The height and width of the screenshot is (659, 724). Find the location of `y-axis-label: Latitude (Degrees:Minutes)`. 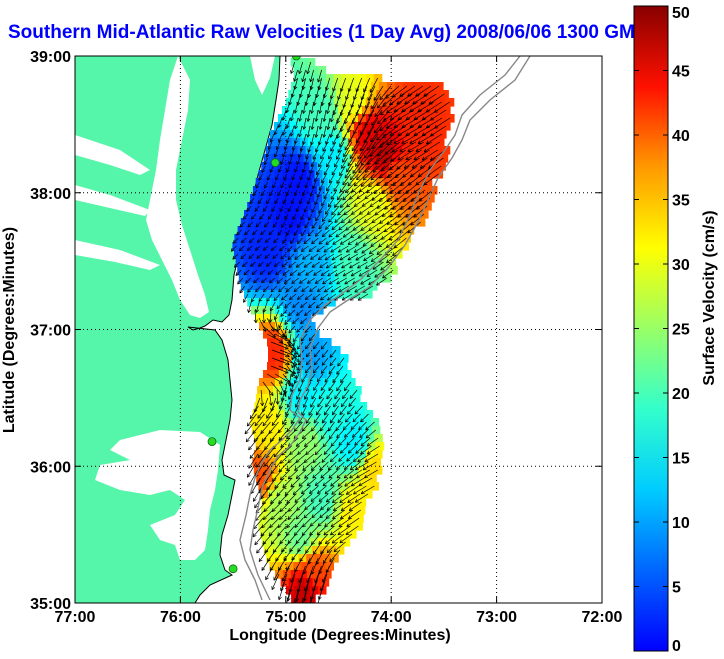

y-axis-label: Latitude (Degrees:Minutes) is located at coordinates (9, 330).